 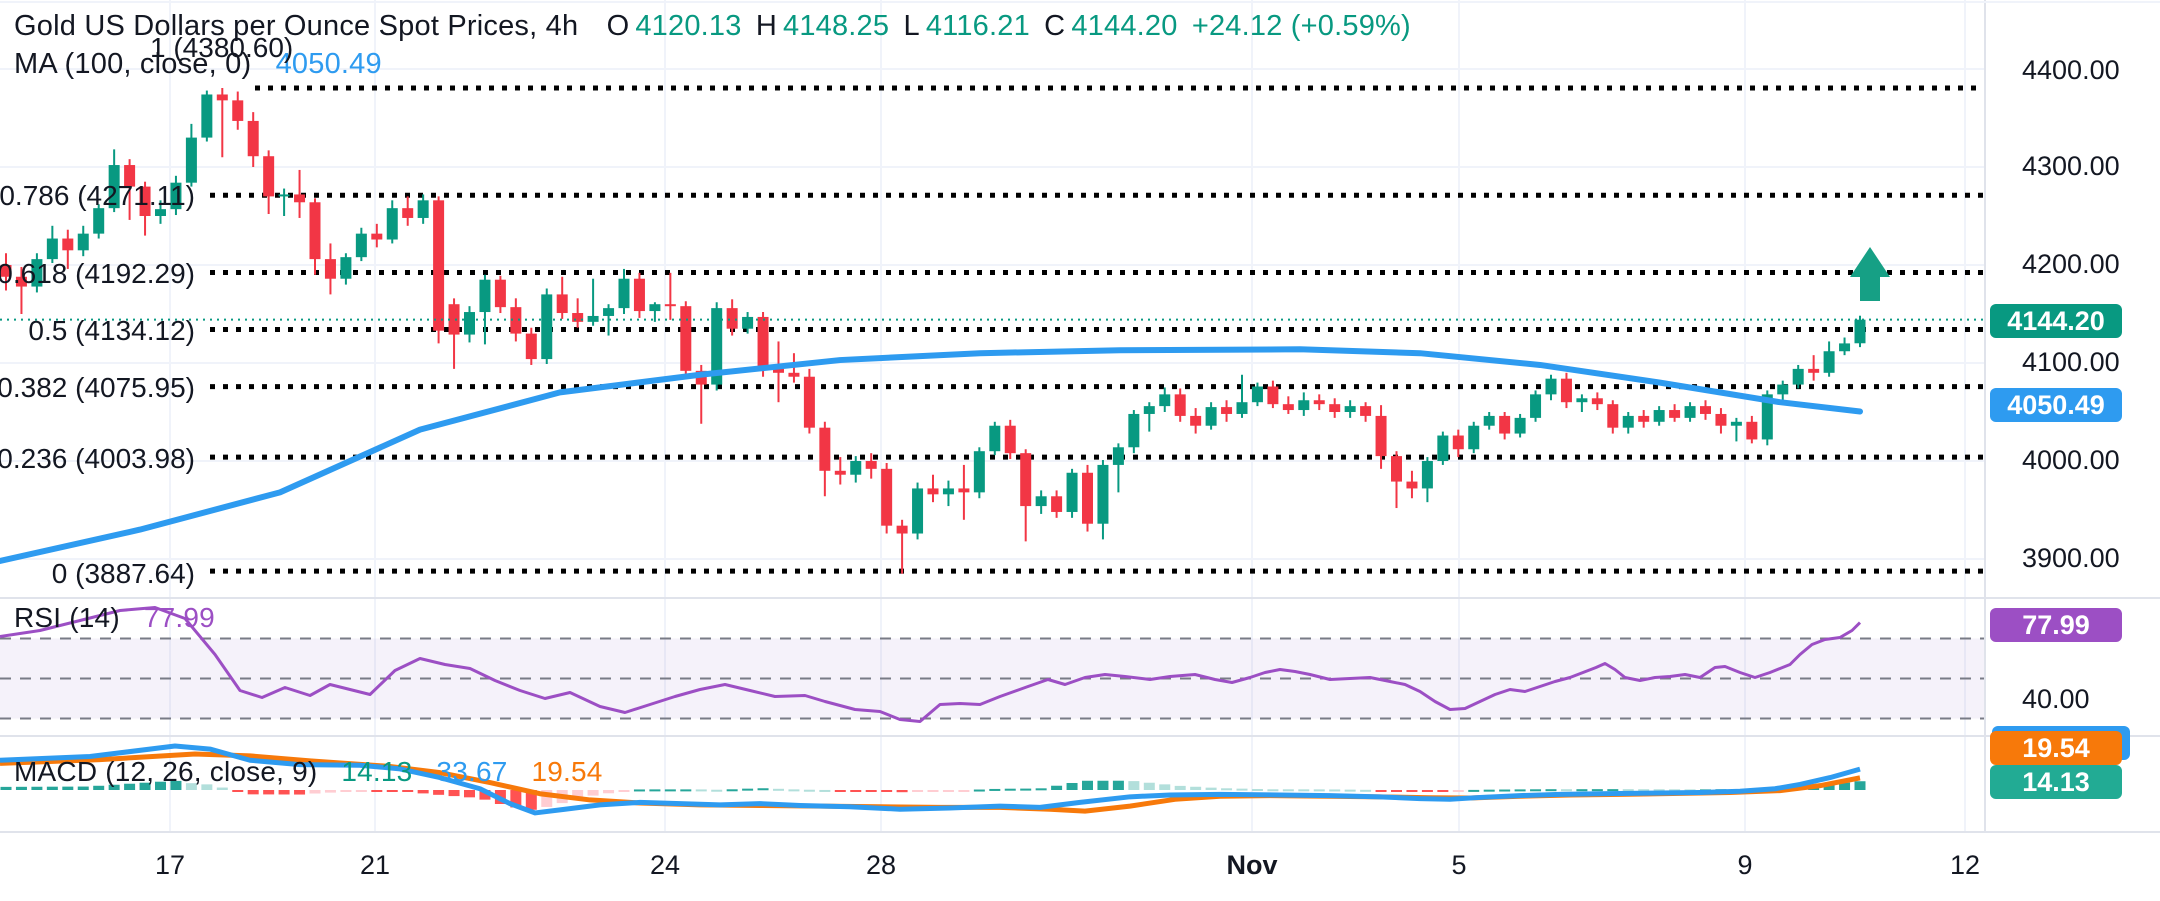 What do you see at coordinates (2056, 748) in the screenshot?
I see `macd-signal-badge: 19.54` at bounding box center [2056, 748].